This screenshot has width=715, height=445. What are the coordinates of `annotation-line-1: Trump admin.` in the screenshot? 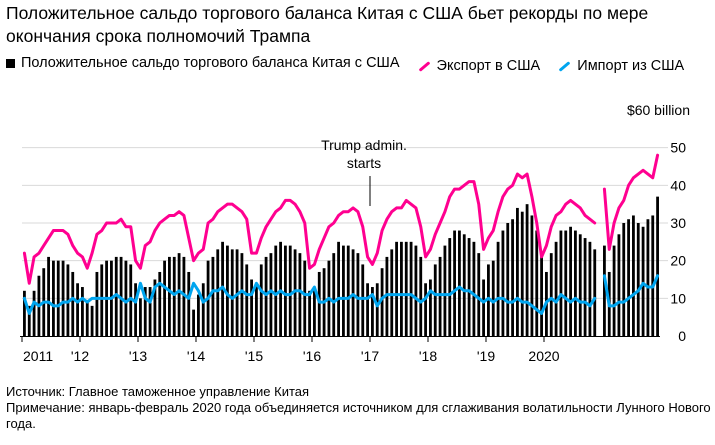 It's located at (364, 145).